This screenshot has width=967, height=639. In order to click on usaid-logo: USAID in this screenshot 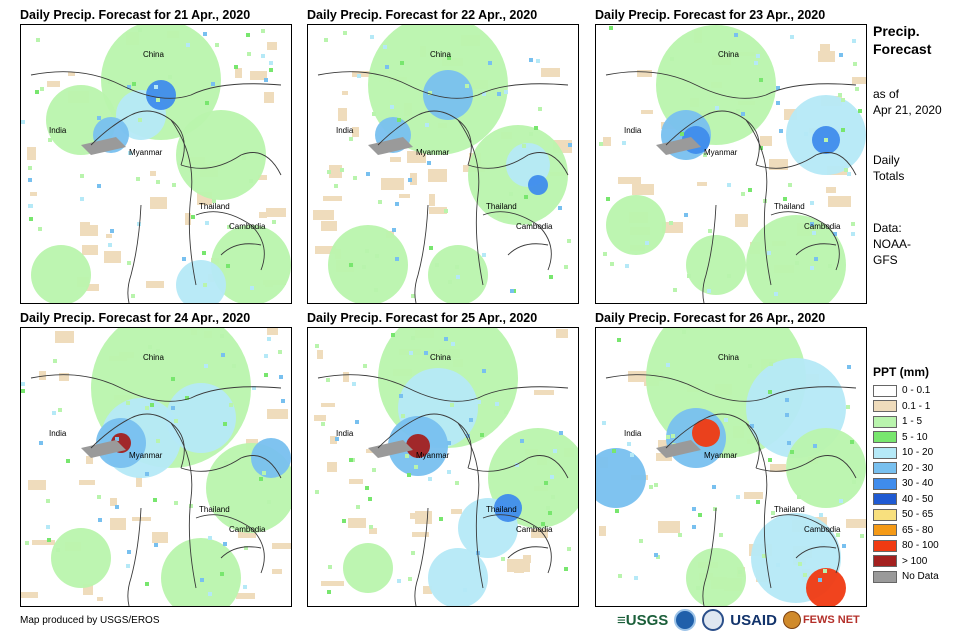, I will do `click(753, 620)`.